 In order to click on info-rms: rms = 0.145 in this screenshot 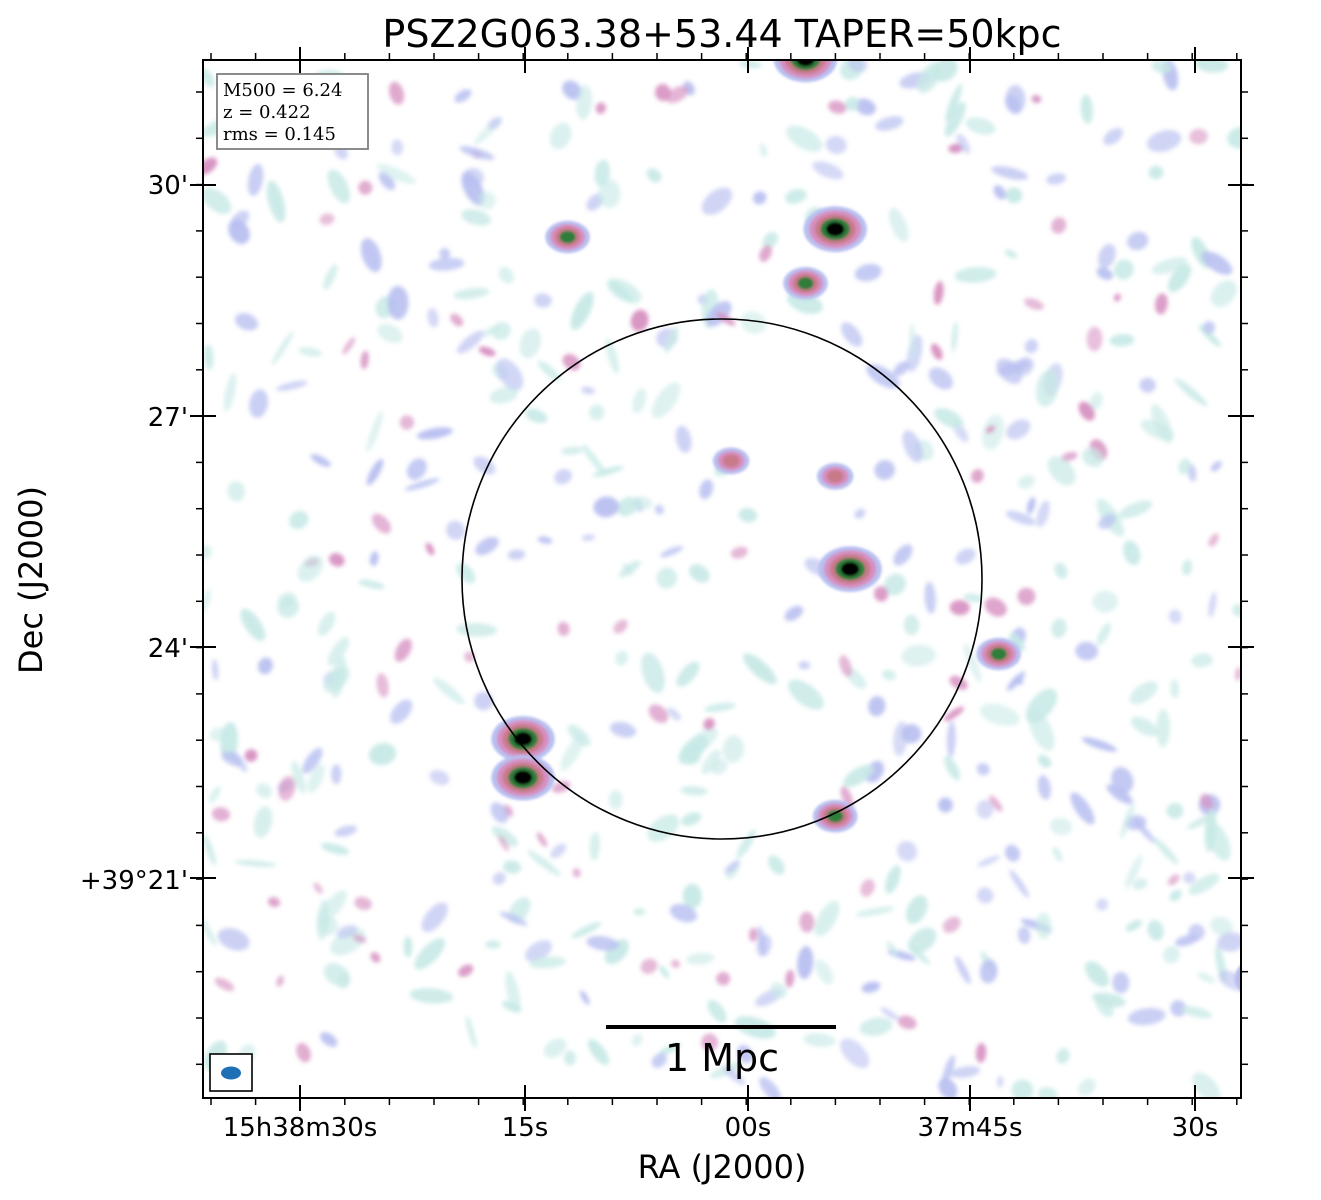, I will do `click(279, 134)`.